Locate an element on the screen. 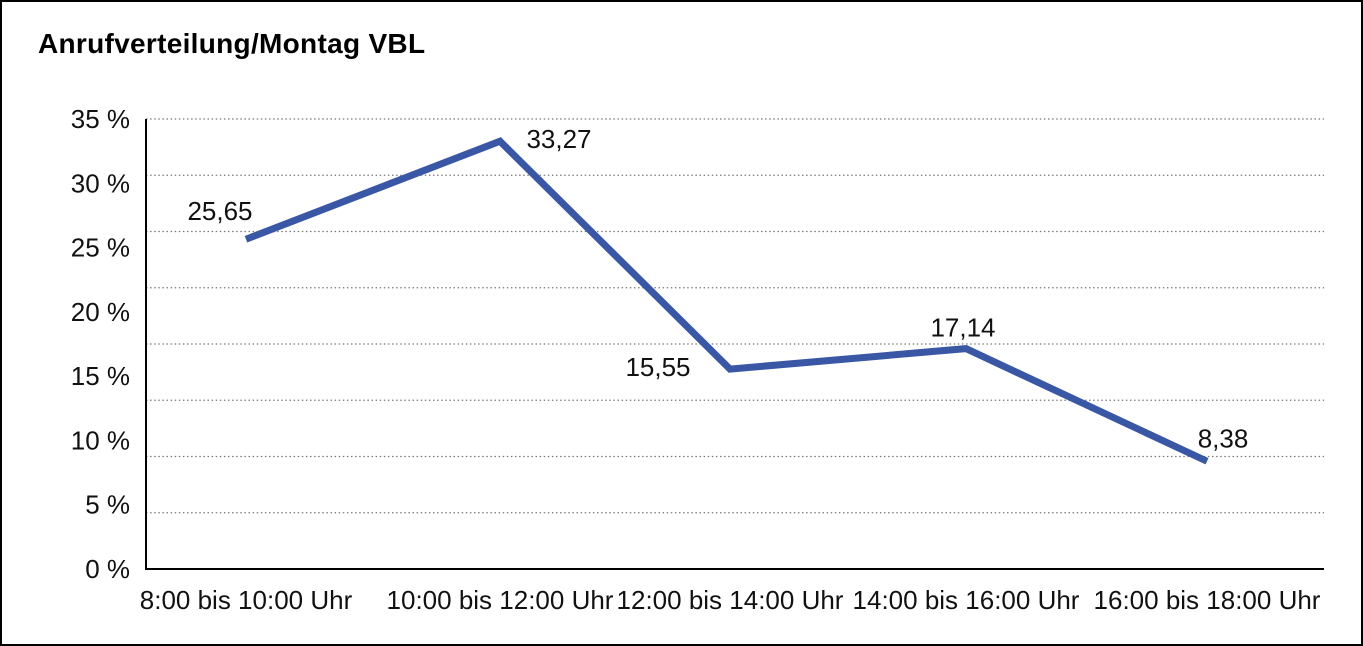 The image size is (1363, 646). x-category-label: 16:00 bis 18:00 Uhr is located at coordinates (1207, 600).